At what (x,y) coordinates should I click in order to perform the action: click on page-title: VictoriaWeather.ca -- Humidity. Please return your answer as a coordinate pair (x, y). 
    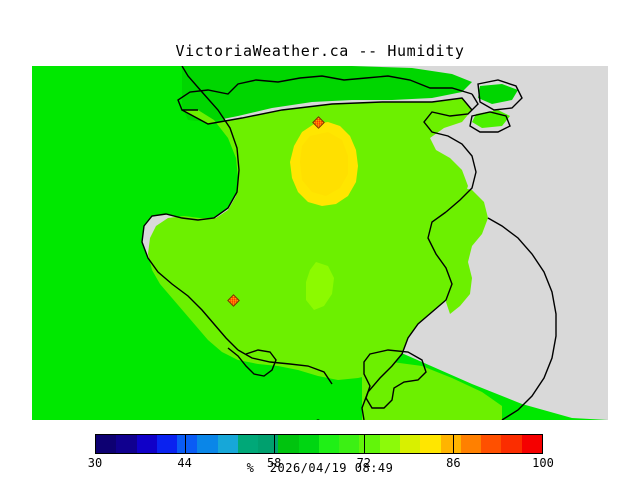
    Looking at the image, I should click on (320, 51).